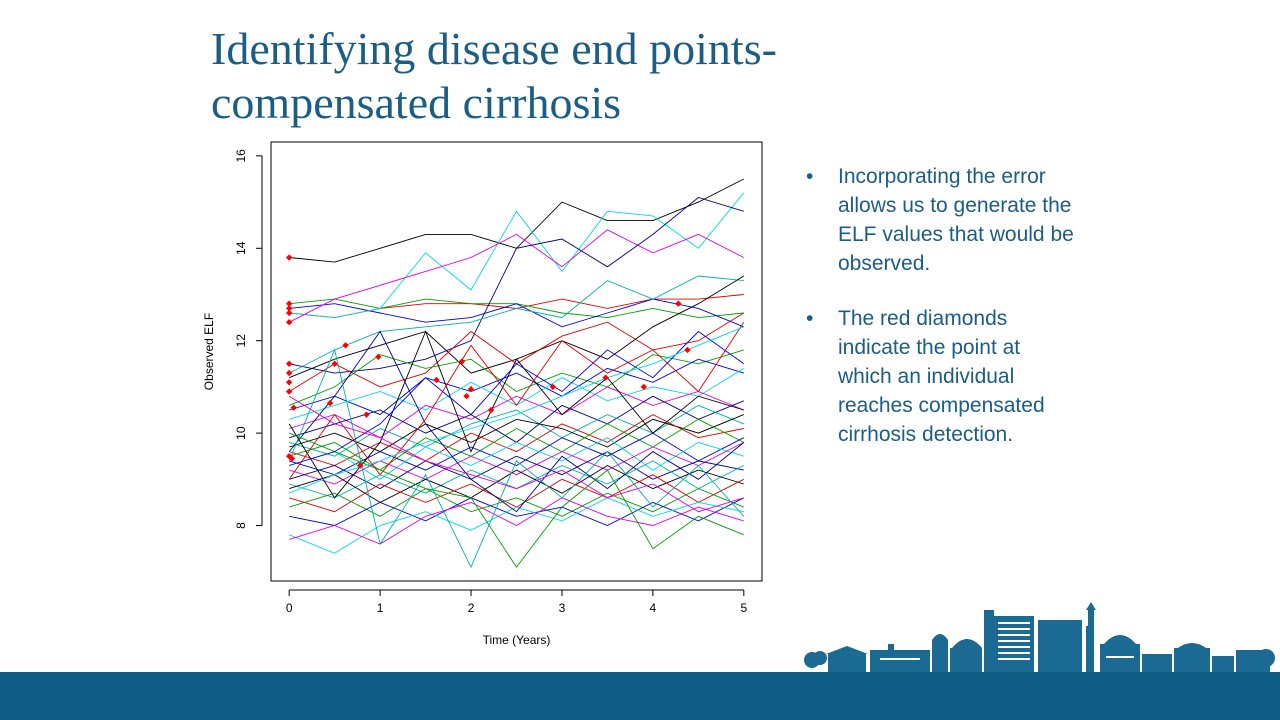  What do you see at coordinates (1039, 637) in the screenshot?
I see `city-skyline-logo` at bounding box center [1039, 637].